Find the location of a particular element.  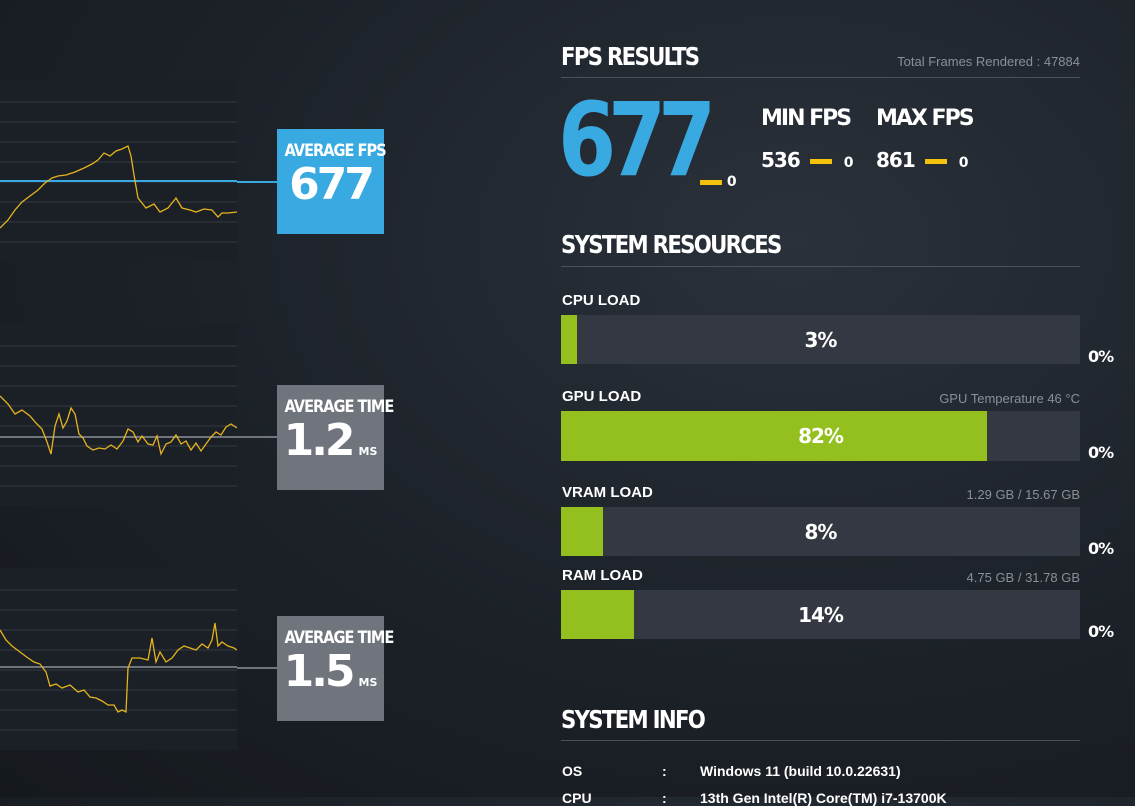

total-frames-rendered: Total Frames Rendered : 47884 is located at coordinates (988, 61).